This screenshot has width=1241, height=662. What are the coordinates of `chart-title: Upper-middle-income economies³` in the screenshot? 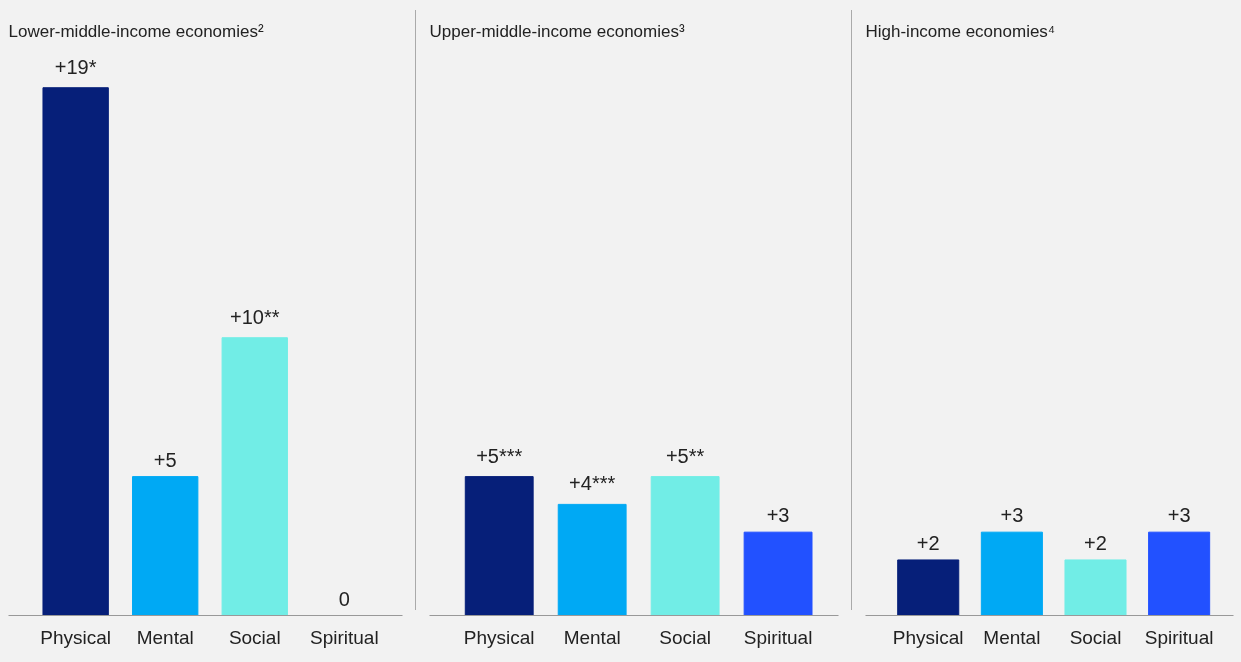 It's located at (557, 31).